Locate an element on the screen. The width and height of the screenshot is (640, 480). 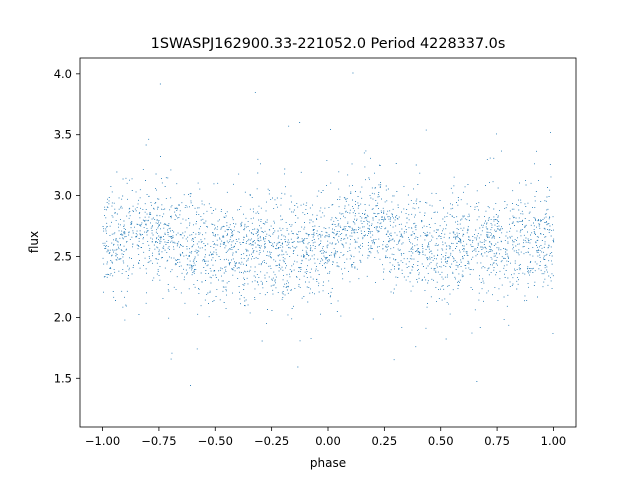
y-axis-ticks: 1.5 2.0 2.5 3.0 3.5 4.0 is located at coordinates (67, 226).